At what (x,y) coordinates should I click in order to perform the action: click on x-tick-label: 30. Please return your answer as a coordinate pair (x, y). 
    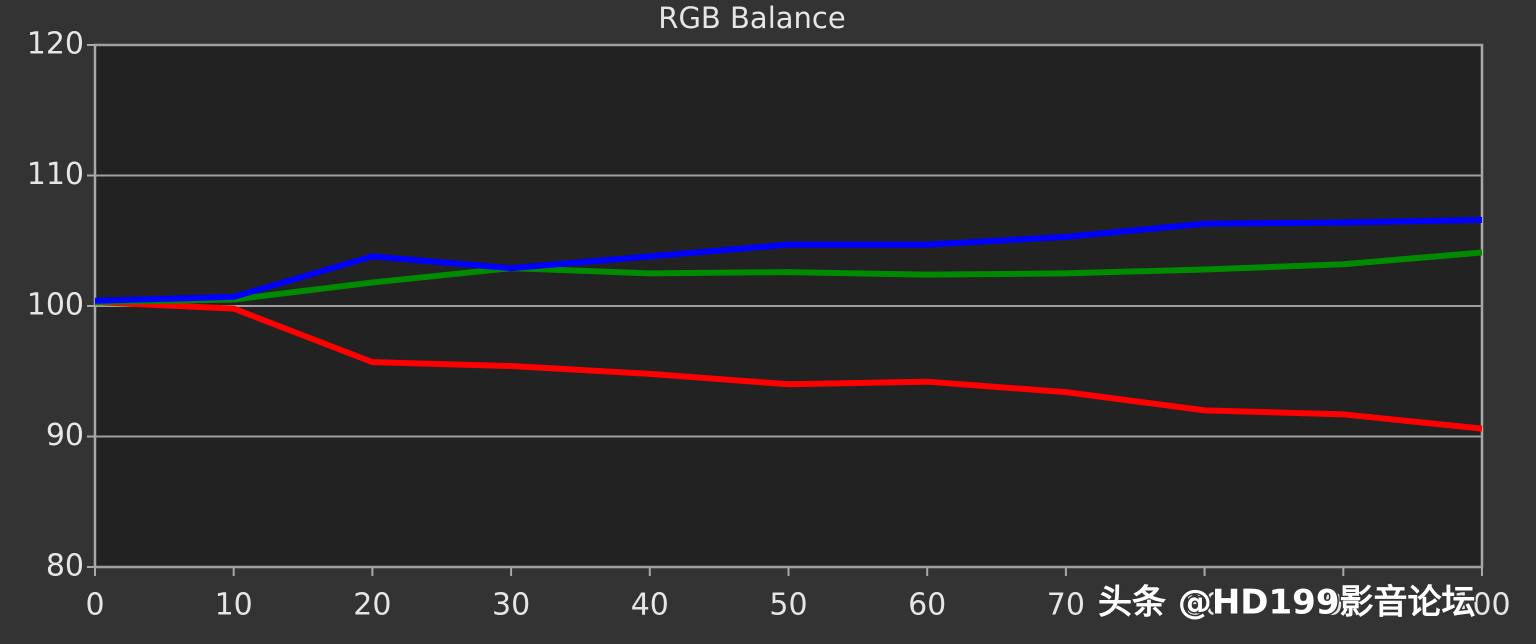
    Looking at the image, I should click on (511, 605).